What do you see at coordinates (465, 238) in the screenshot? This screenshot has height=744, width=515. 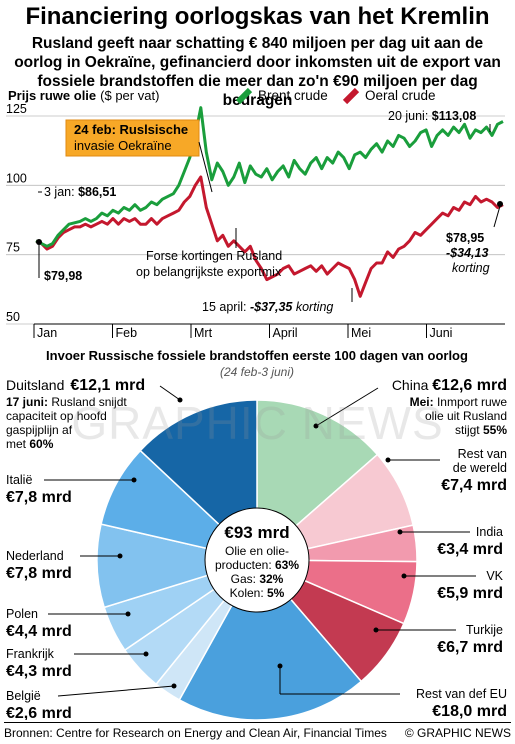 I see `ann-end-value: $78,95` at bounding box center [465, 238].